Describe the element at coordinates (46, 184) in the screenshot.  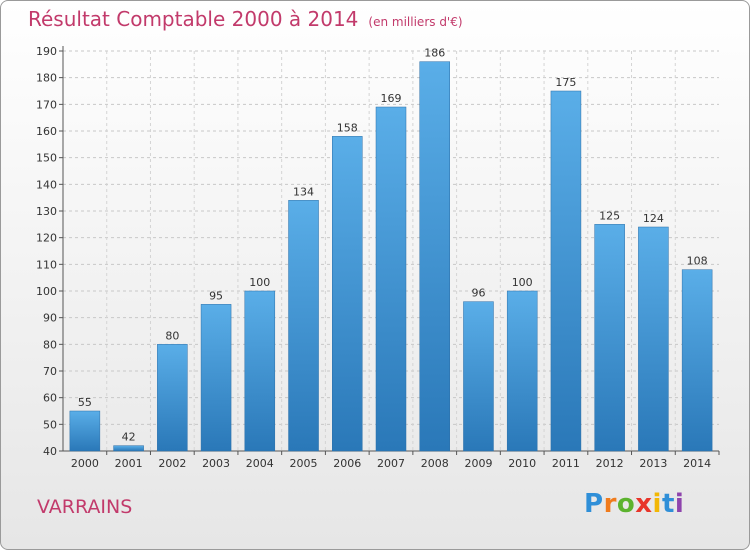
I see `y-tick-label: 140` at that location.